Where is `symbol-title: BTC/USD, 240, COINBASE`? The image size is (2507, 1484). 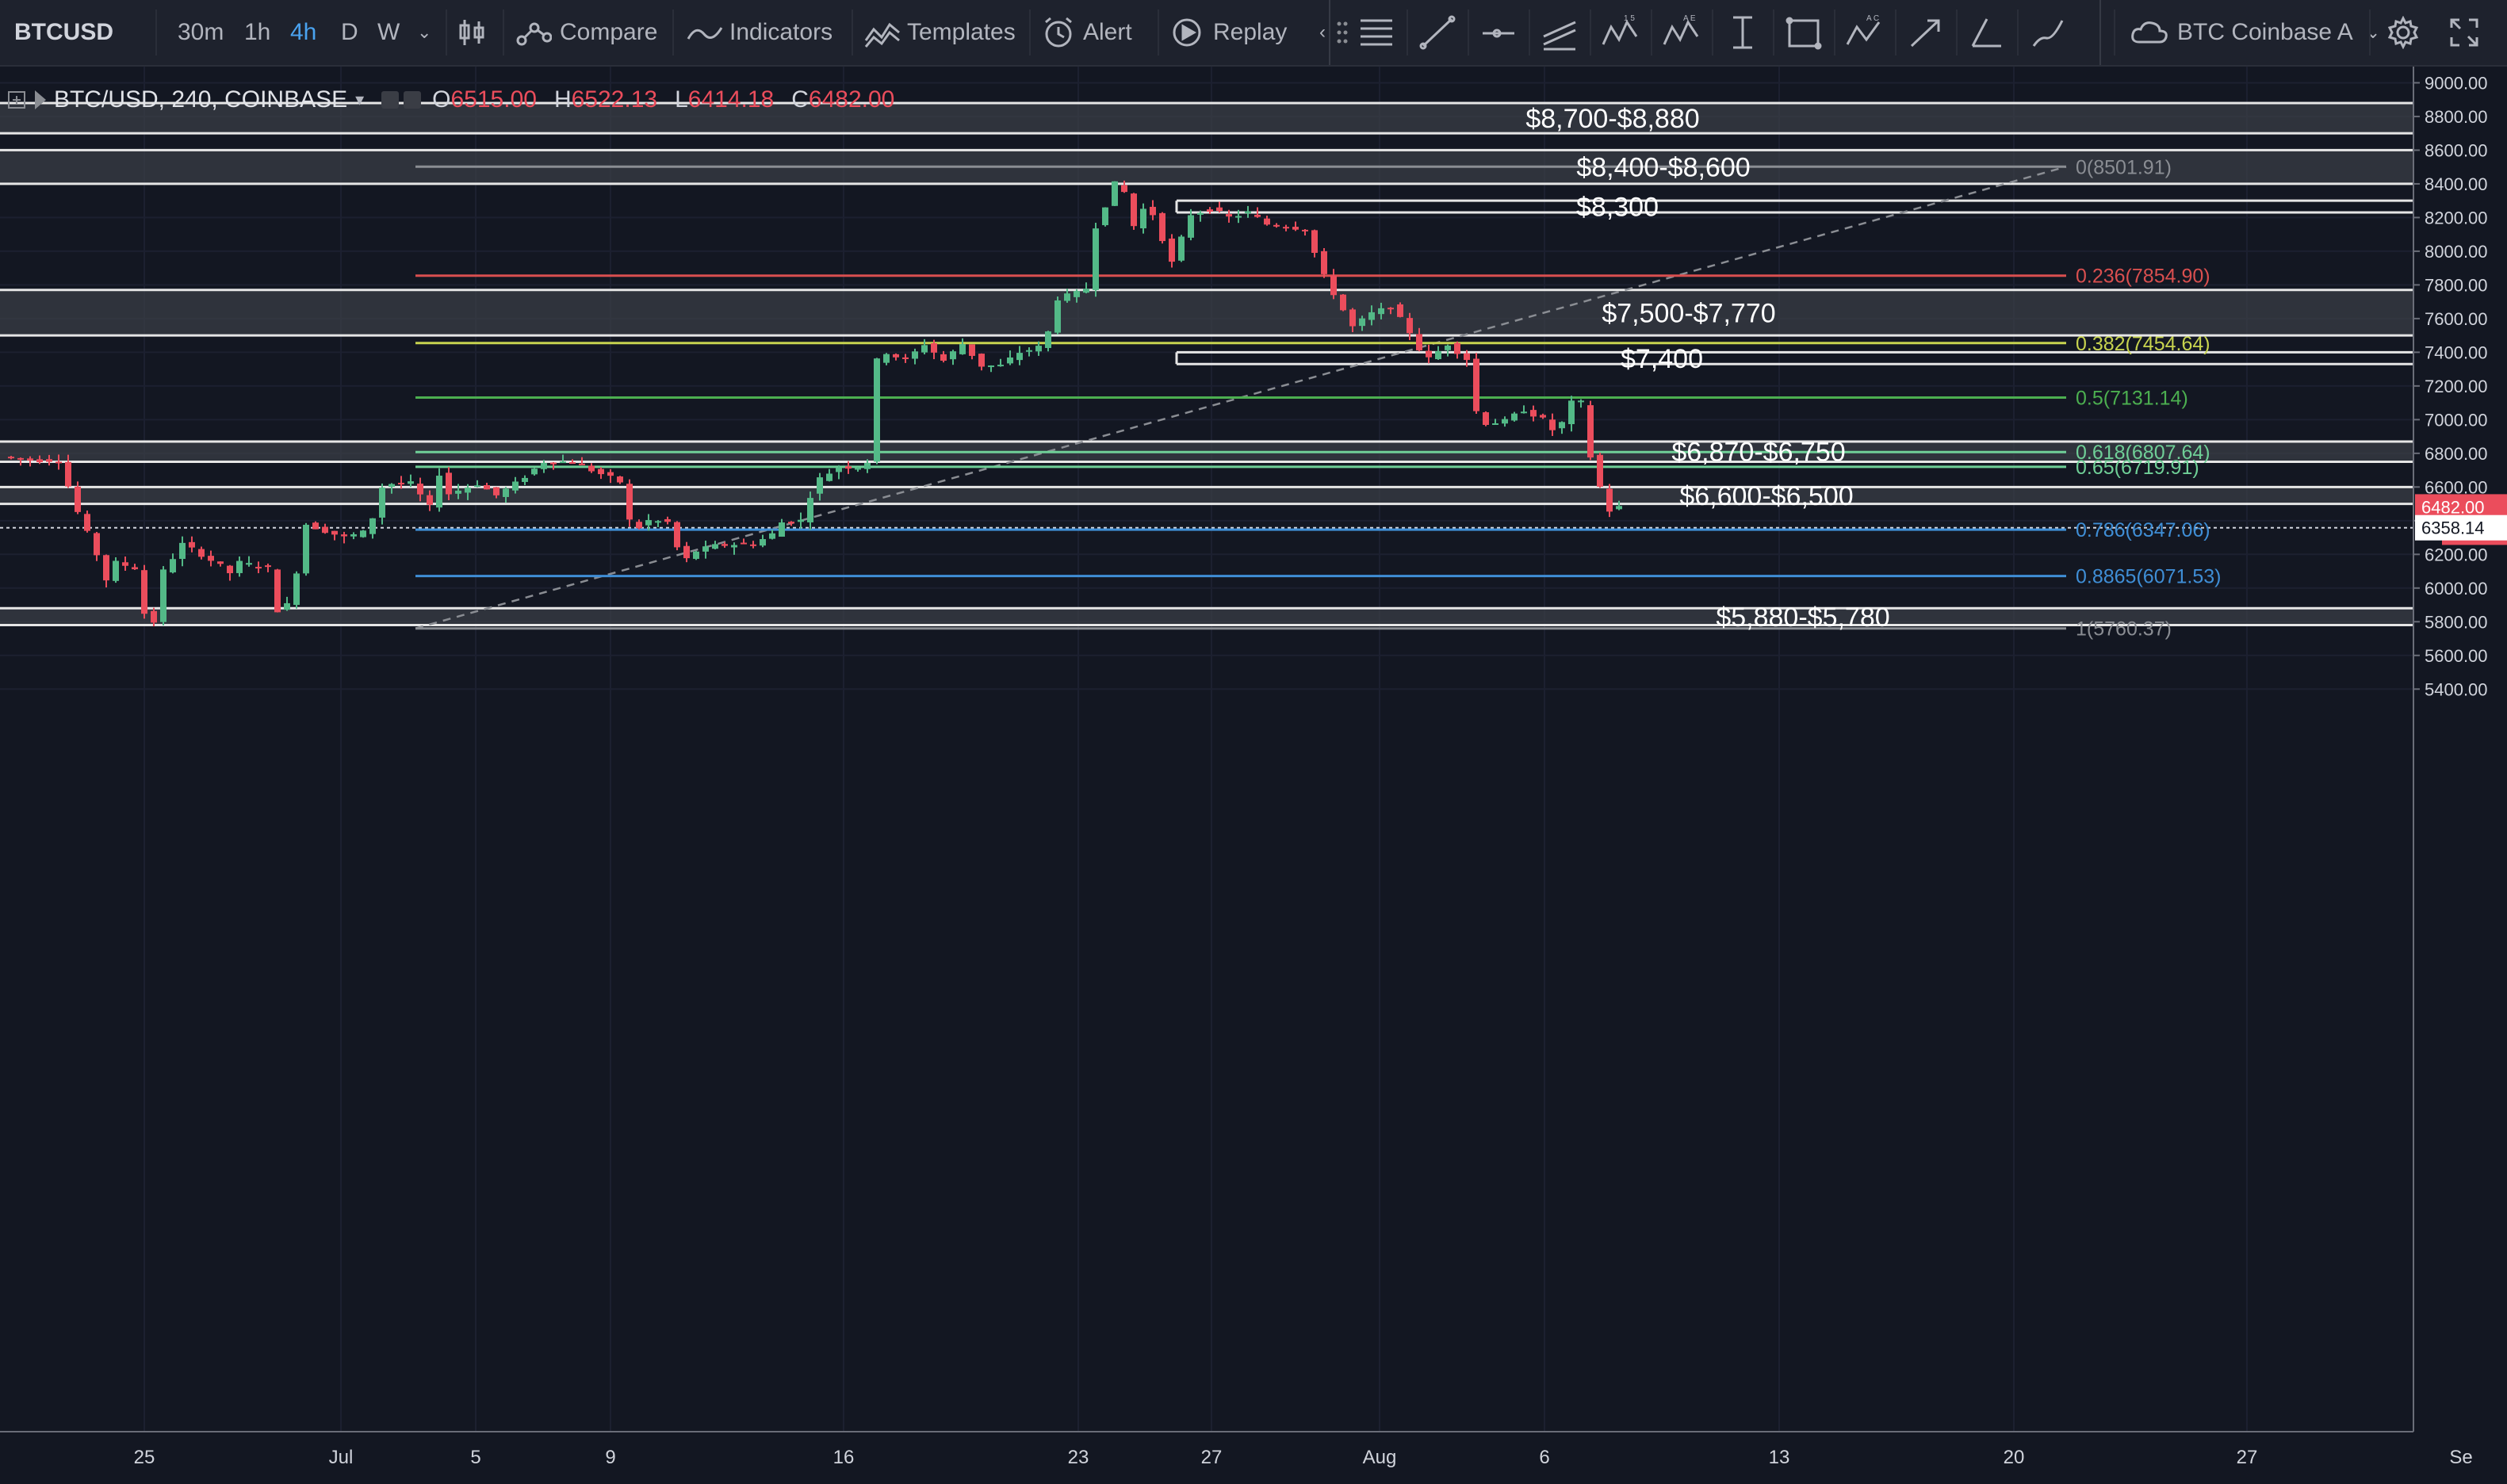 symbol-title: BTC/USD, 240, COINBASE is located at coordinates (201, 99).